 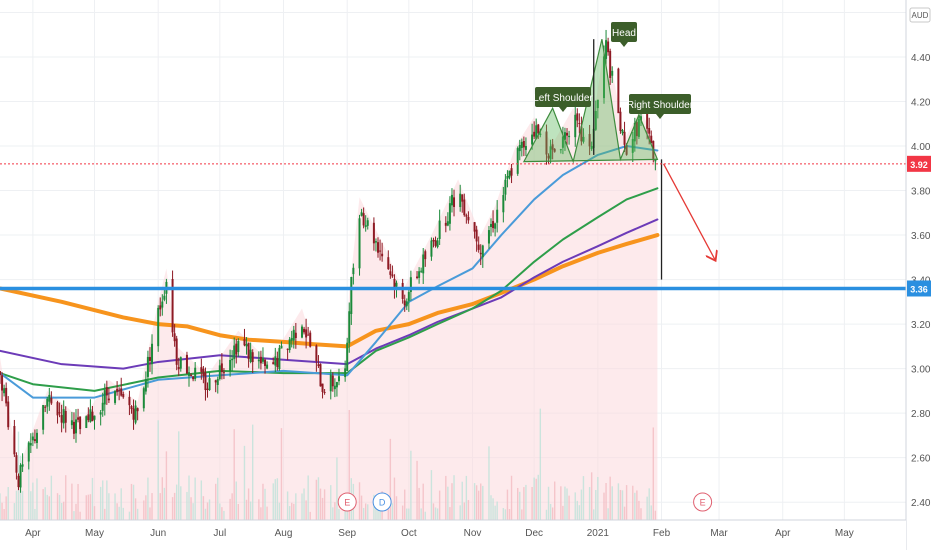 I want to click on currency-label: AUD, so click(x=920, y=15).